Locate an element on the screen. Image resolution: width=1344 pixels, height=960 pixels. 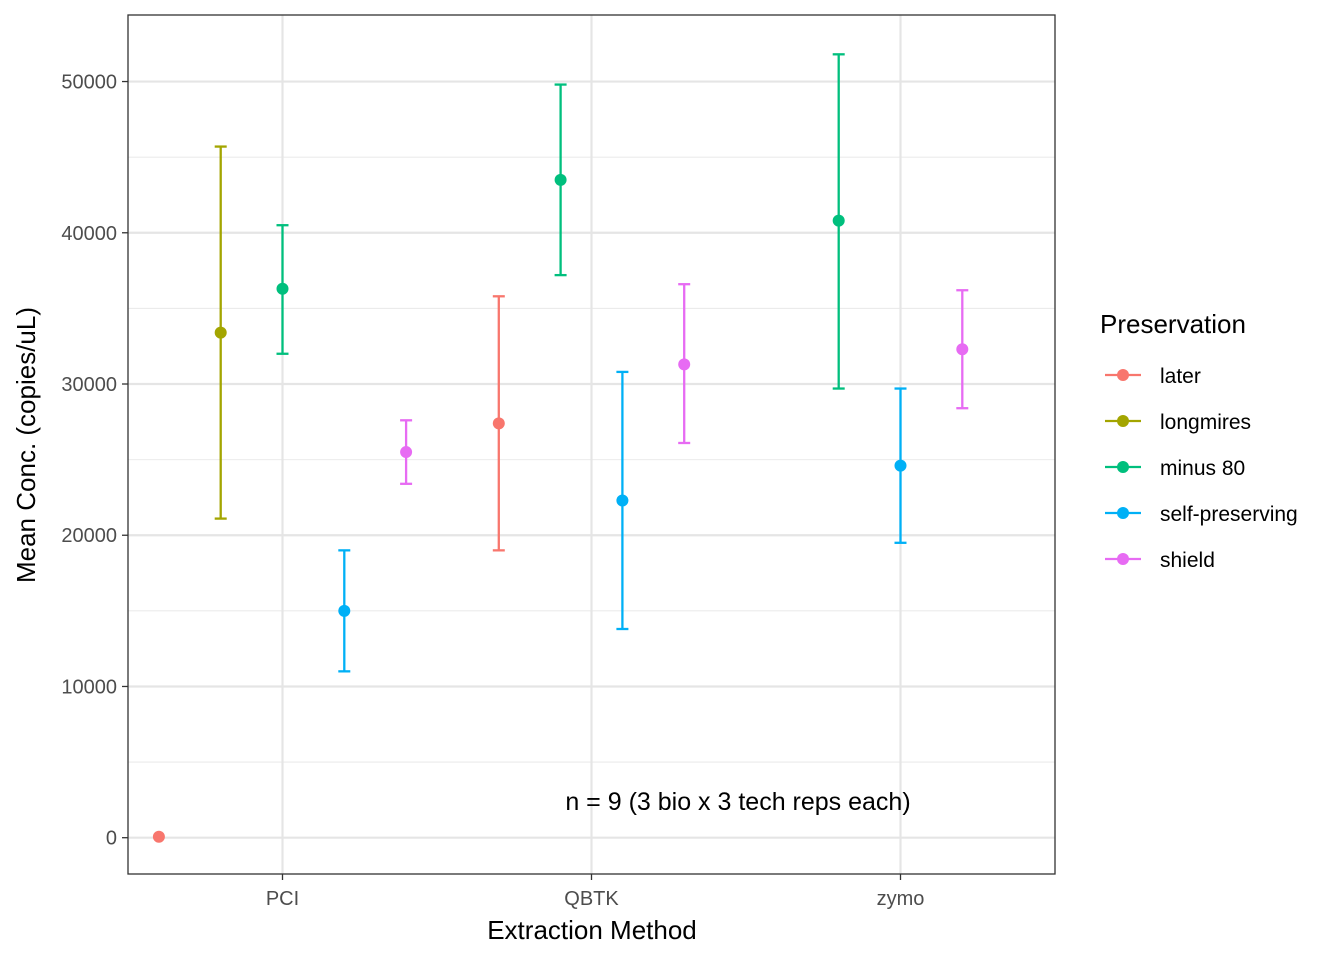
legend-item: self-preserving is located at coordinates (1201, 514).